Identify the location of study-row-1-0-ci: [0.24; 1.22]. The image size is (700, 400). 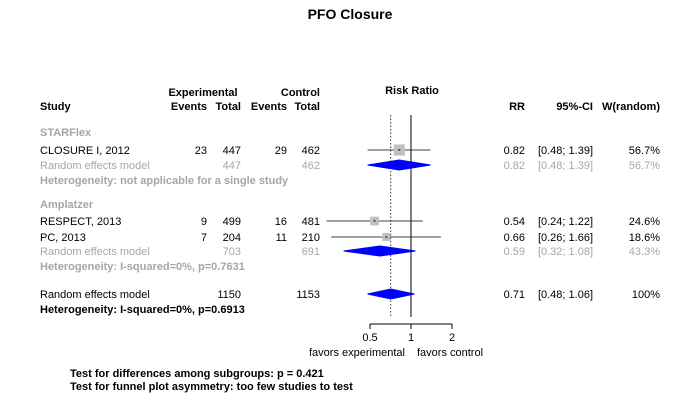
(565, 222).